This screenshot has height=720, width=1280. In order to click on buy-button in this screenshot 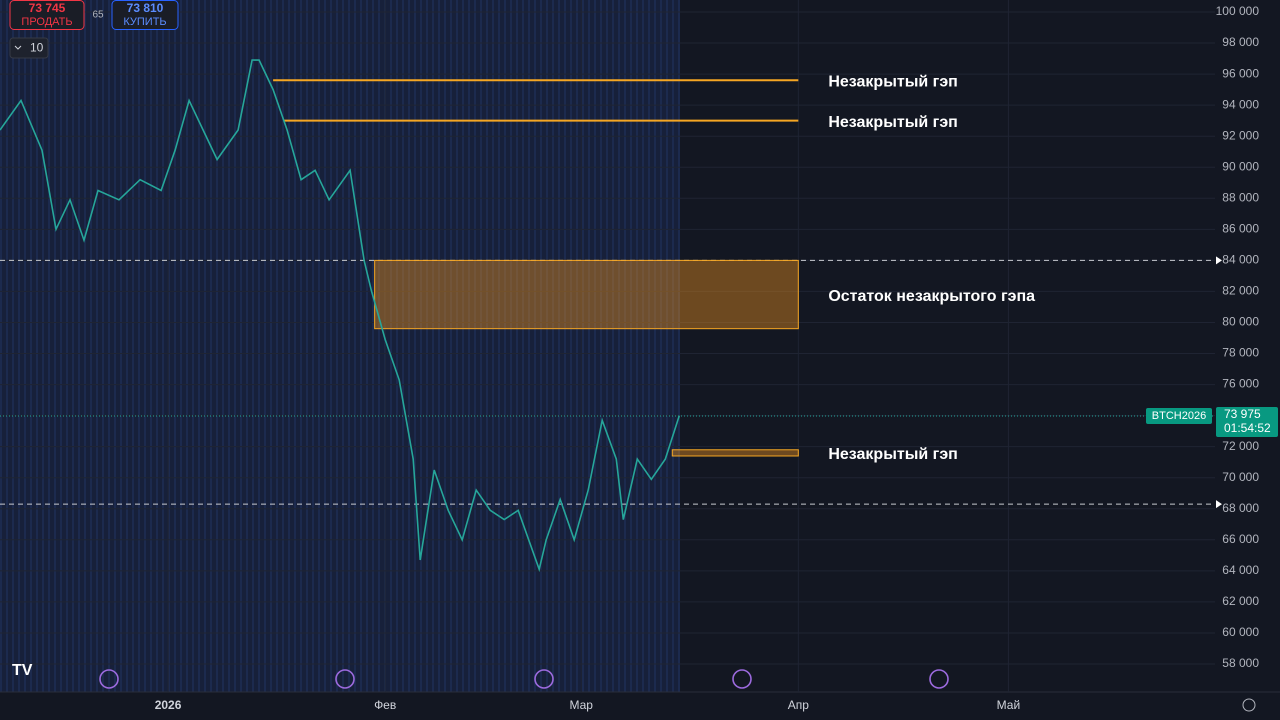, I will do `click(145, 15)`.